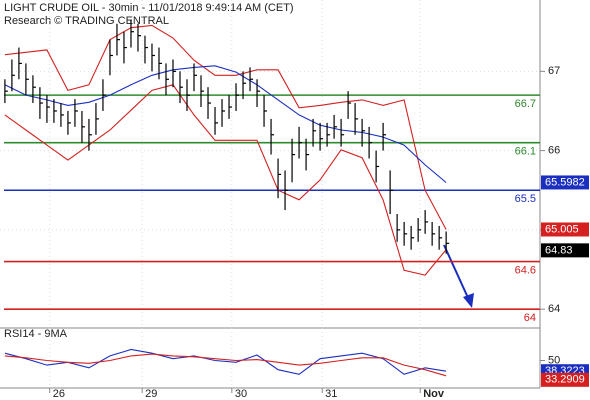 The image size is (590, 400). Describe the element at coordinates (554, 309) in the screenshot. I see `y-tick-label: 64` at that location.